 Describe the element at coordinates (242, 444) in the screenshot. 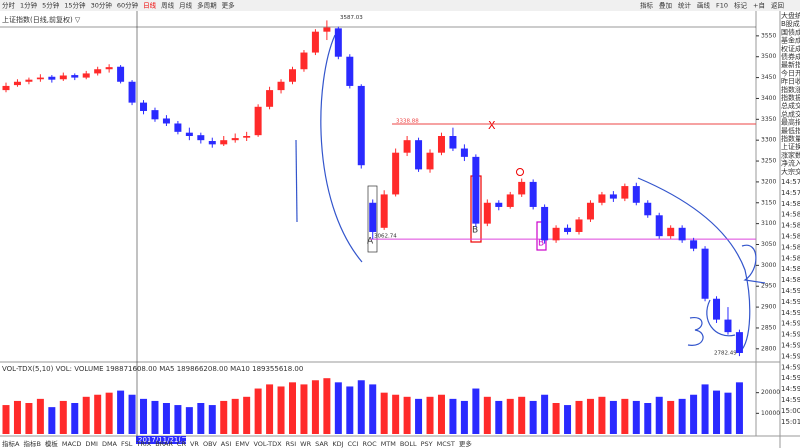

I see `indicator-tab: EMV` at that location.